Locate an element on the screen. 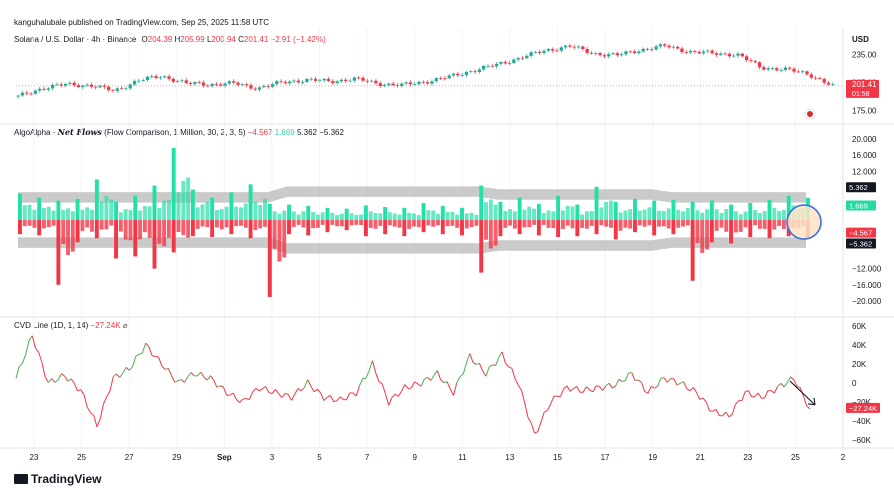 This screenshot has width=894, height=489. cvd-indicator-name: CVD Line (1D, 1, 14) is located at coordinates (51, 325).